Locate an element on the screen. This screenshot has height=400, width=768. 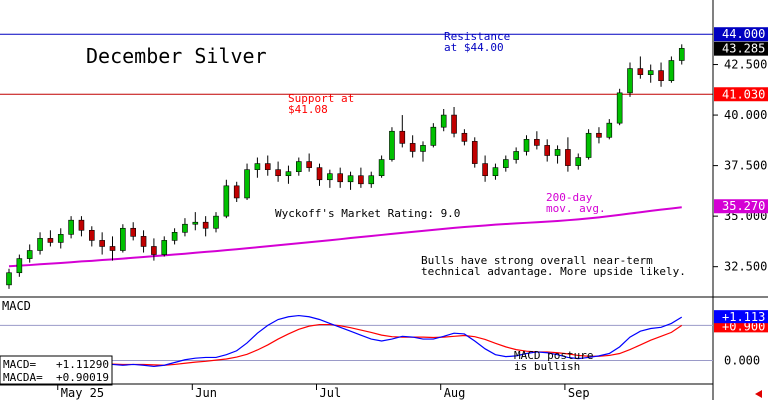
price-tick-label: 42.500 is located at coordinates (745, 65).